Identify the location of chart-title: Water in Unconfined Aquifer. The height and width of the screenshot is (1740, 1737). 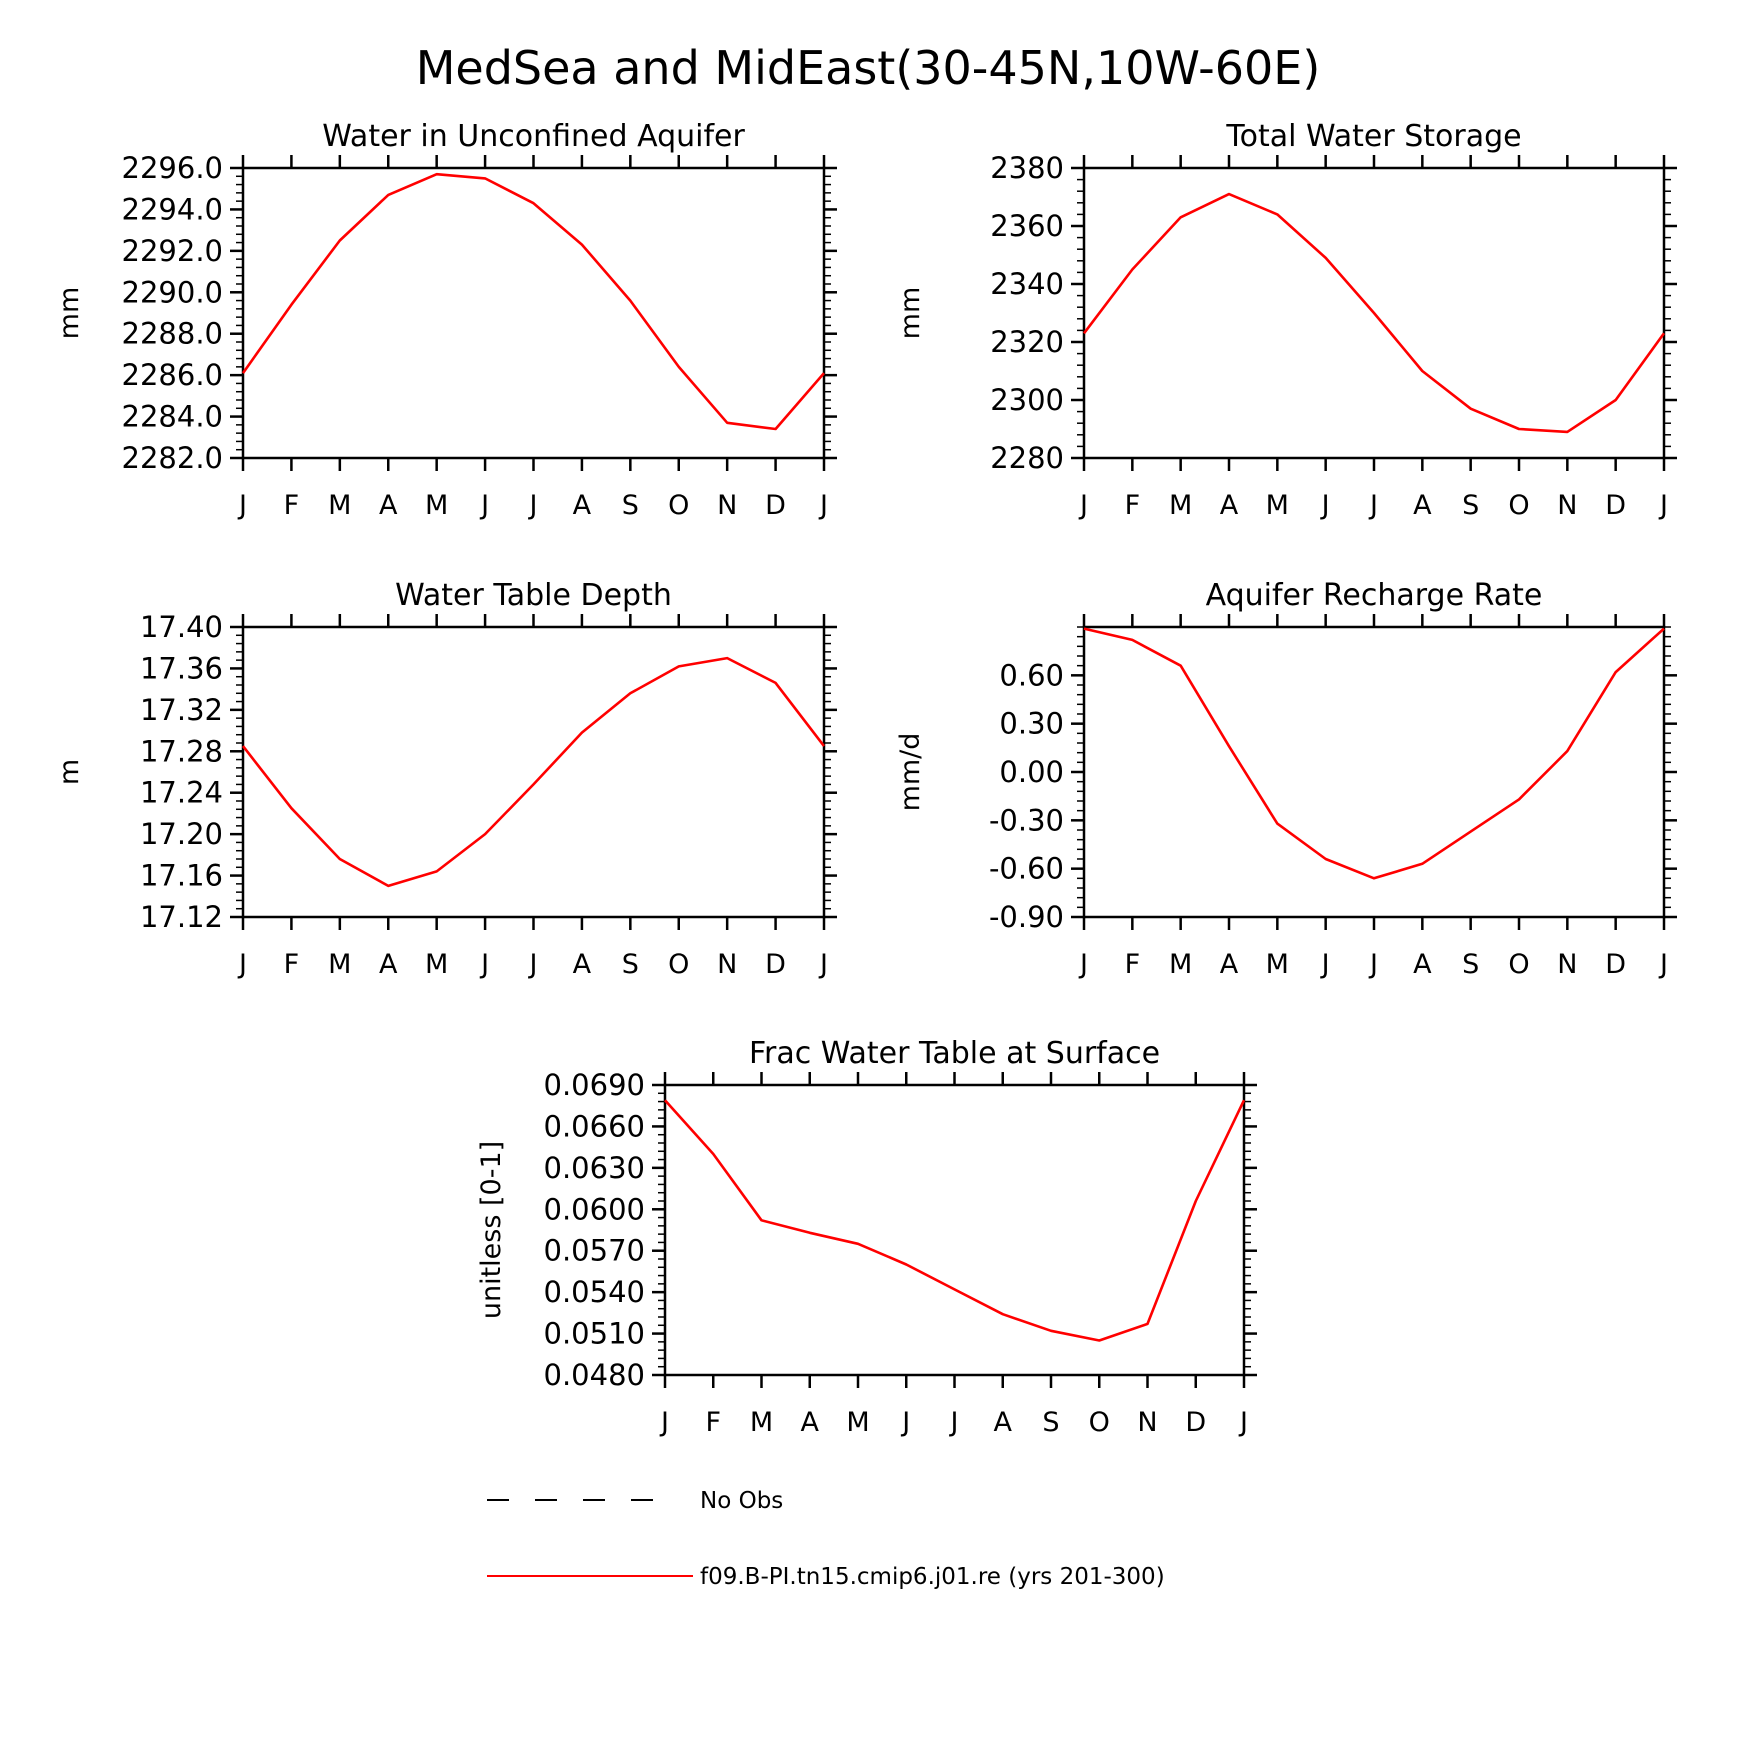
(533, 136).